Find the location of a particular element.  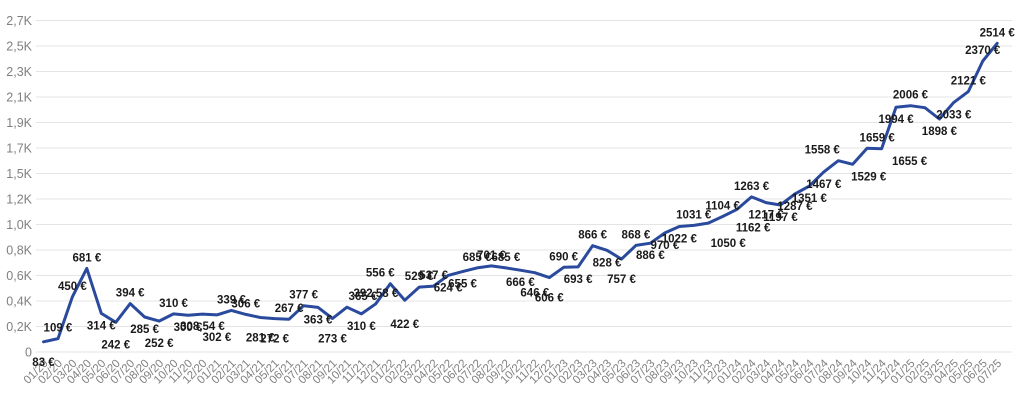

data-label: 422 € is located at coordinates (404, 325).